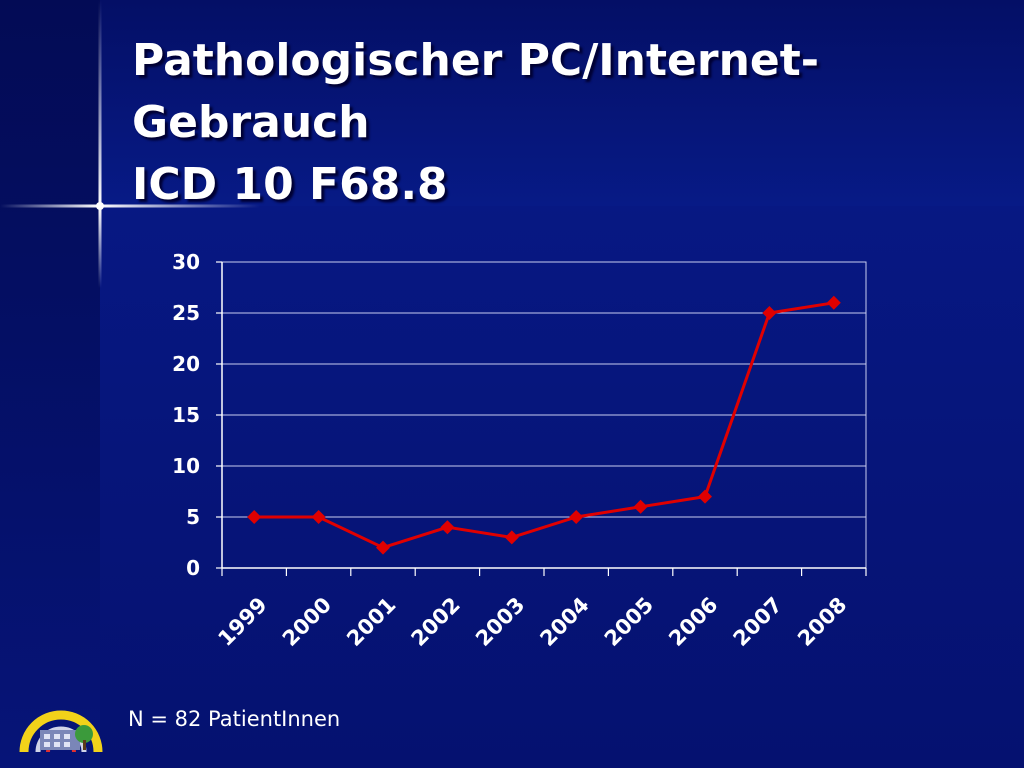  I want to click on sparkle-decoration, so click(130, 144).